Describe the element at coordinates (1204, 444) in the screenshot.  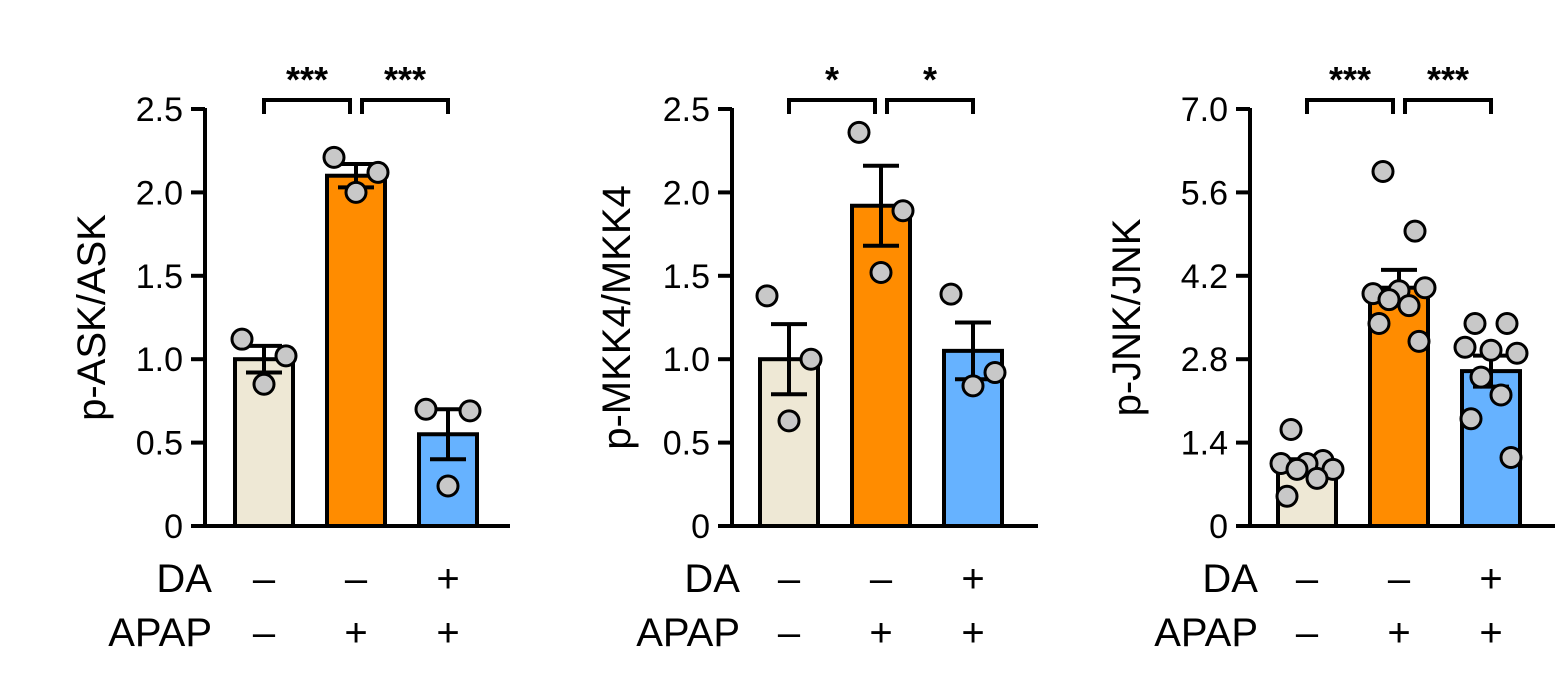
I see `y-tick-label: 1.4` at that location.